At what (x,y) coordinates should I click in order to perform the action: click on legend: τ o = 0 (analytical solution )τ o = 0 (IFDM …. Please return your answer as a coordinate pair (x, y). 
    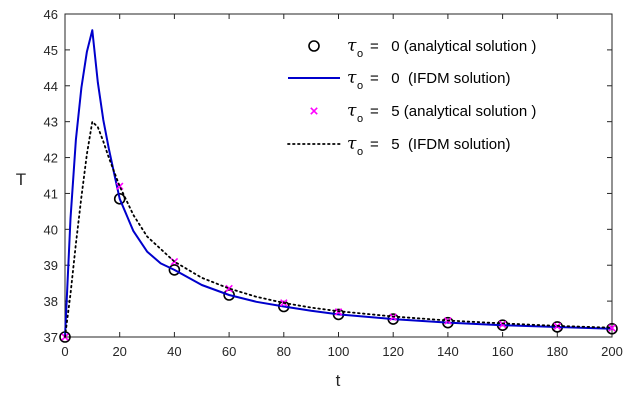
    Looking at the image, I should click on (411, 97).